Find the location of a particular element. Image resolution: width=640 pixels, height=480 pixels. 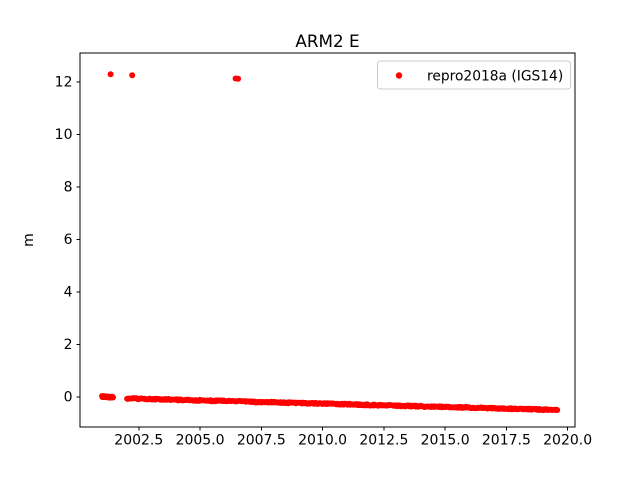

y-axis-label: m is located at coordinates (29, 240).